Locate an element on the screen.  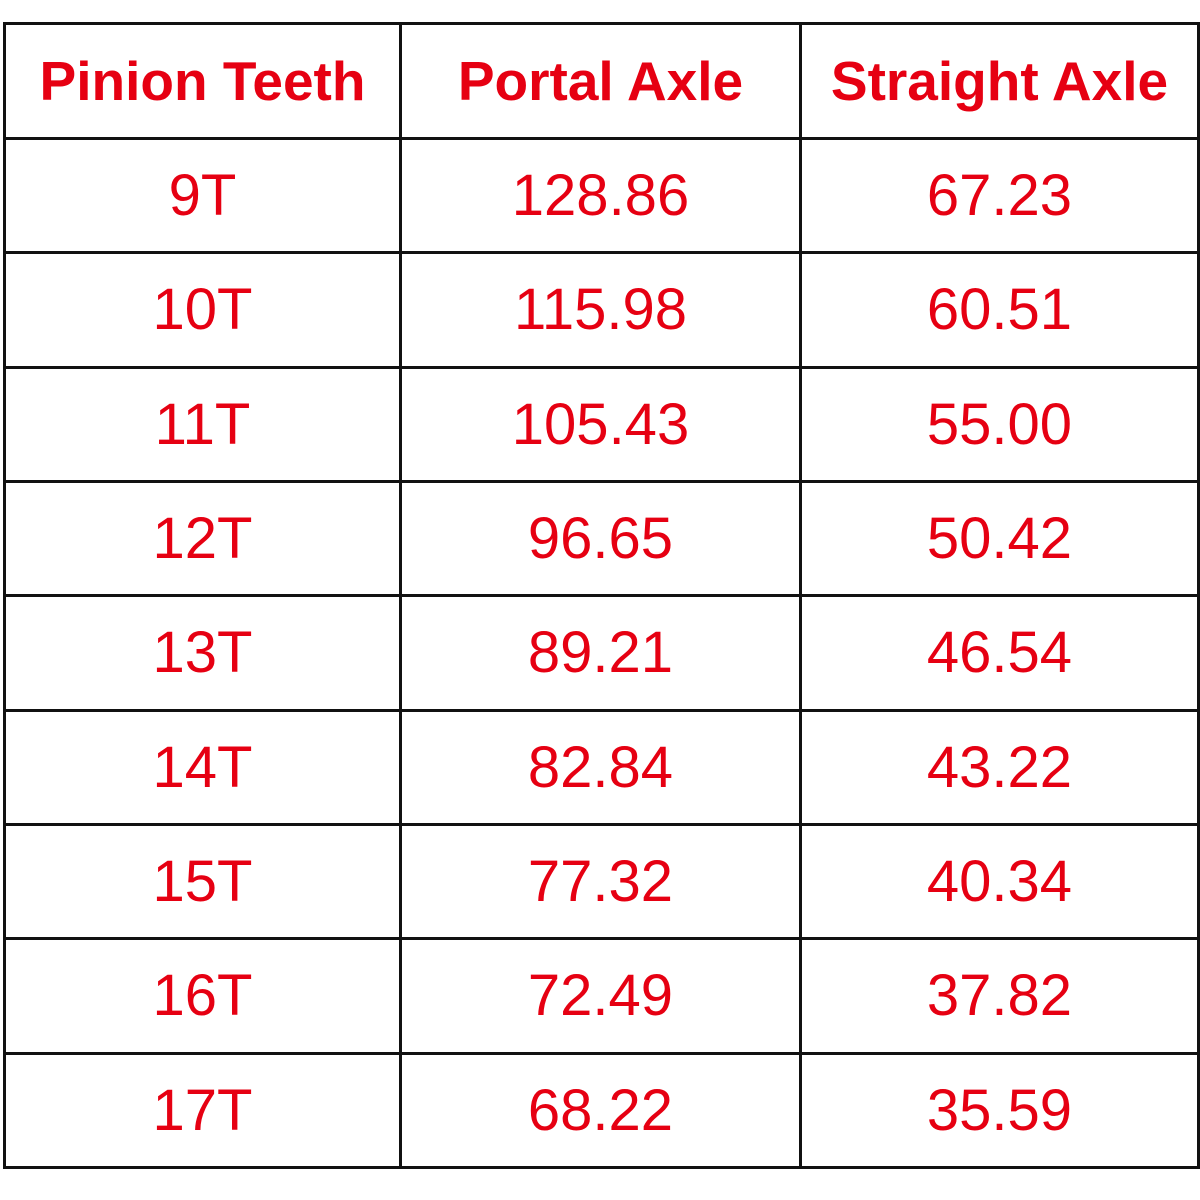
table-cell: 16T is located at coordinates (202, 996).